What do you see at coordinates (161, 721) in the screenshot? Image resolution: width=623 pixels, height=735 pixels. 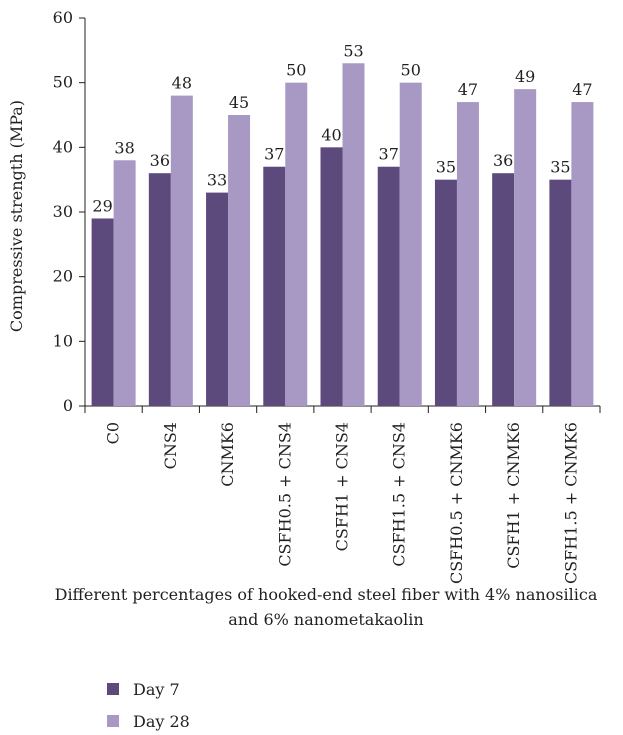 I see `legend-label-day-28: Day 28` at bounding box center [161, 721].